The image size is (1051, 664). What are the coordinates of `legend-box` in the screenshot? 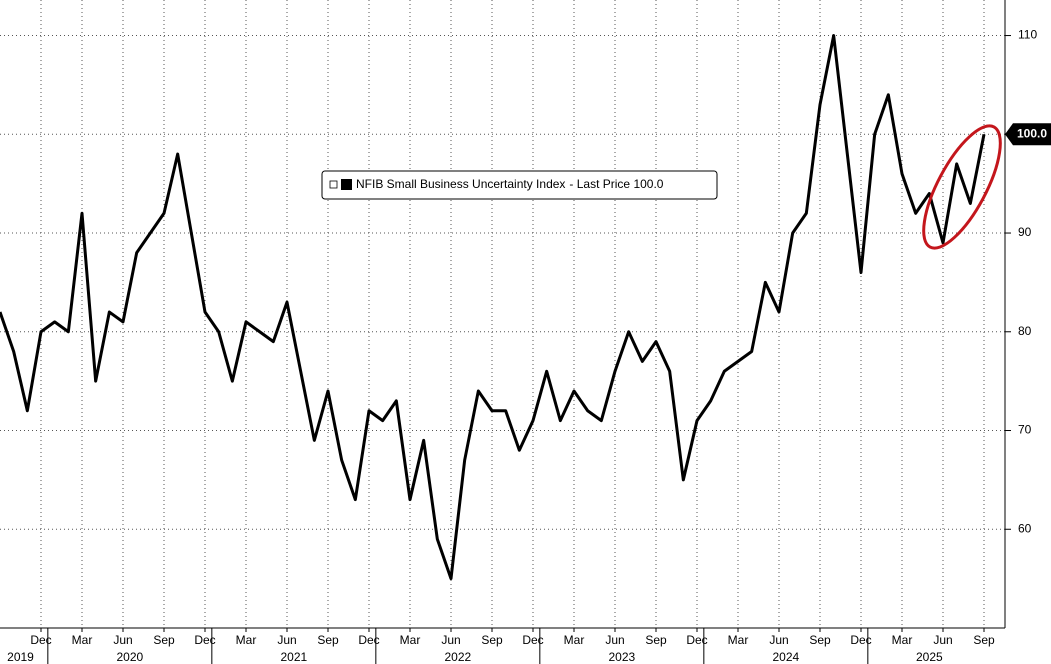 It's located at (519, 185).